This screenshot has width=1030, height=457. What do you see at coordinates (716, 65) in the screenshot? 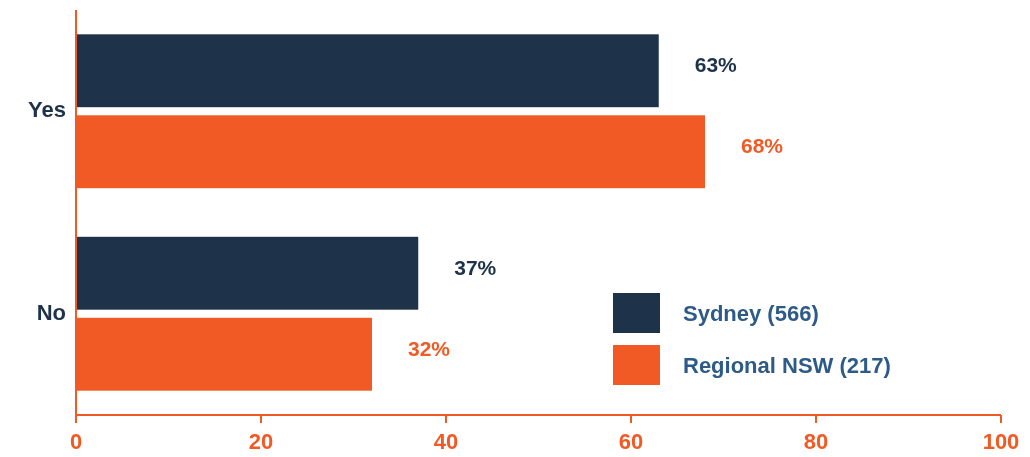
I see `data-label: 63%` at bounding box center [716, 65].